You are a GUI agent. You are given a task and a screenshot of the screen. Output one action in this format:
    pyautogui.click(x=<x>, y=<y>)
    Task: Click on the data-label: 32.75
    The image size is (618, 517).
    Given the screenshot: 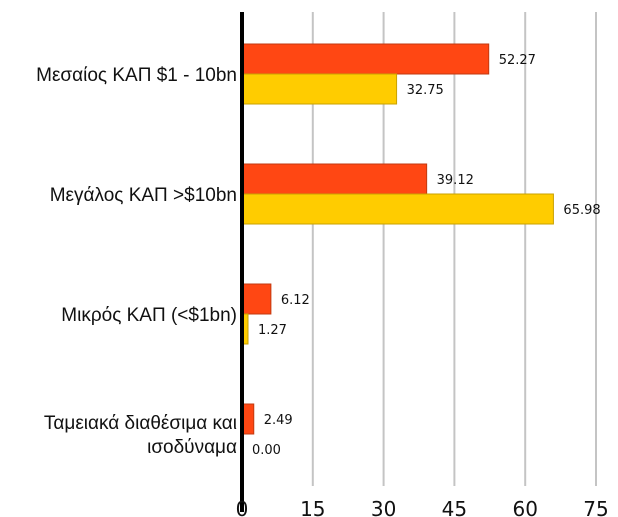 What is the action you would take?
    pyautogui.click(x=425, y=90)
    